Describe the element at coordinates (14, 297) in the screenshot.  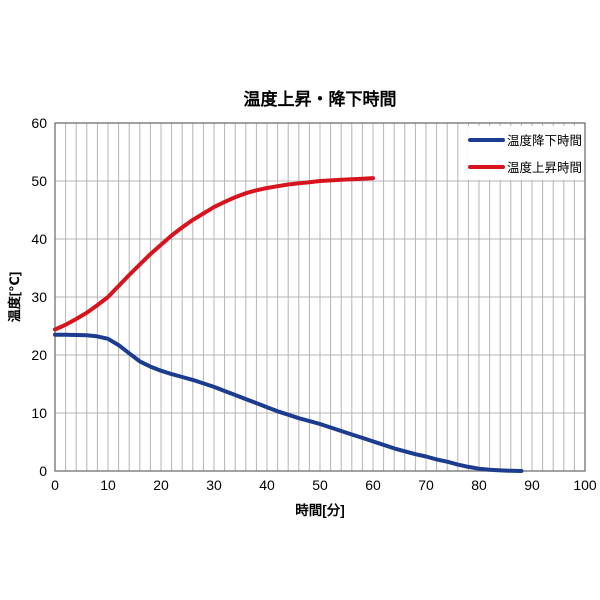
I see `y-axis-title: 温度[℃]` at that location.